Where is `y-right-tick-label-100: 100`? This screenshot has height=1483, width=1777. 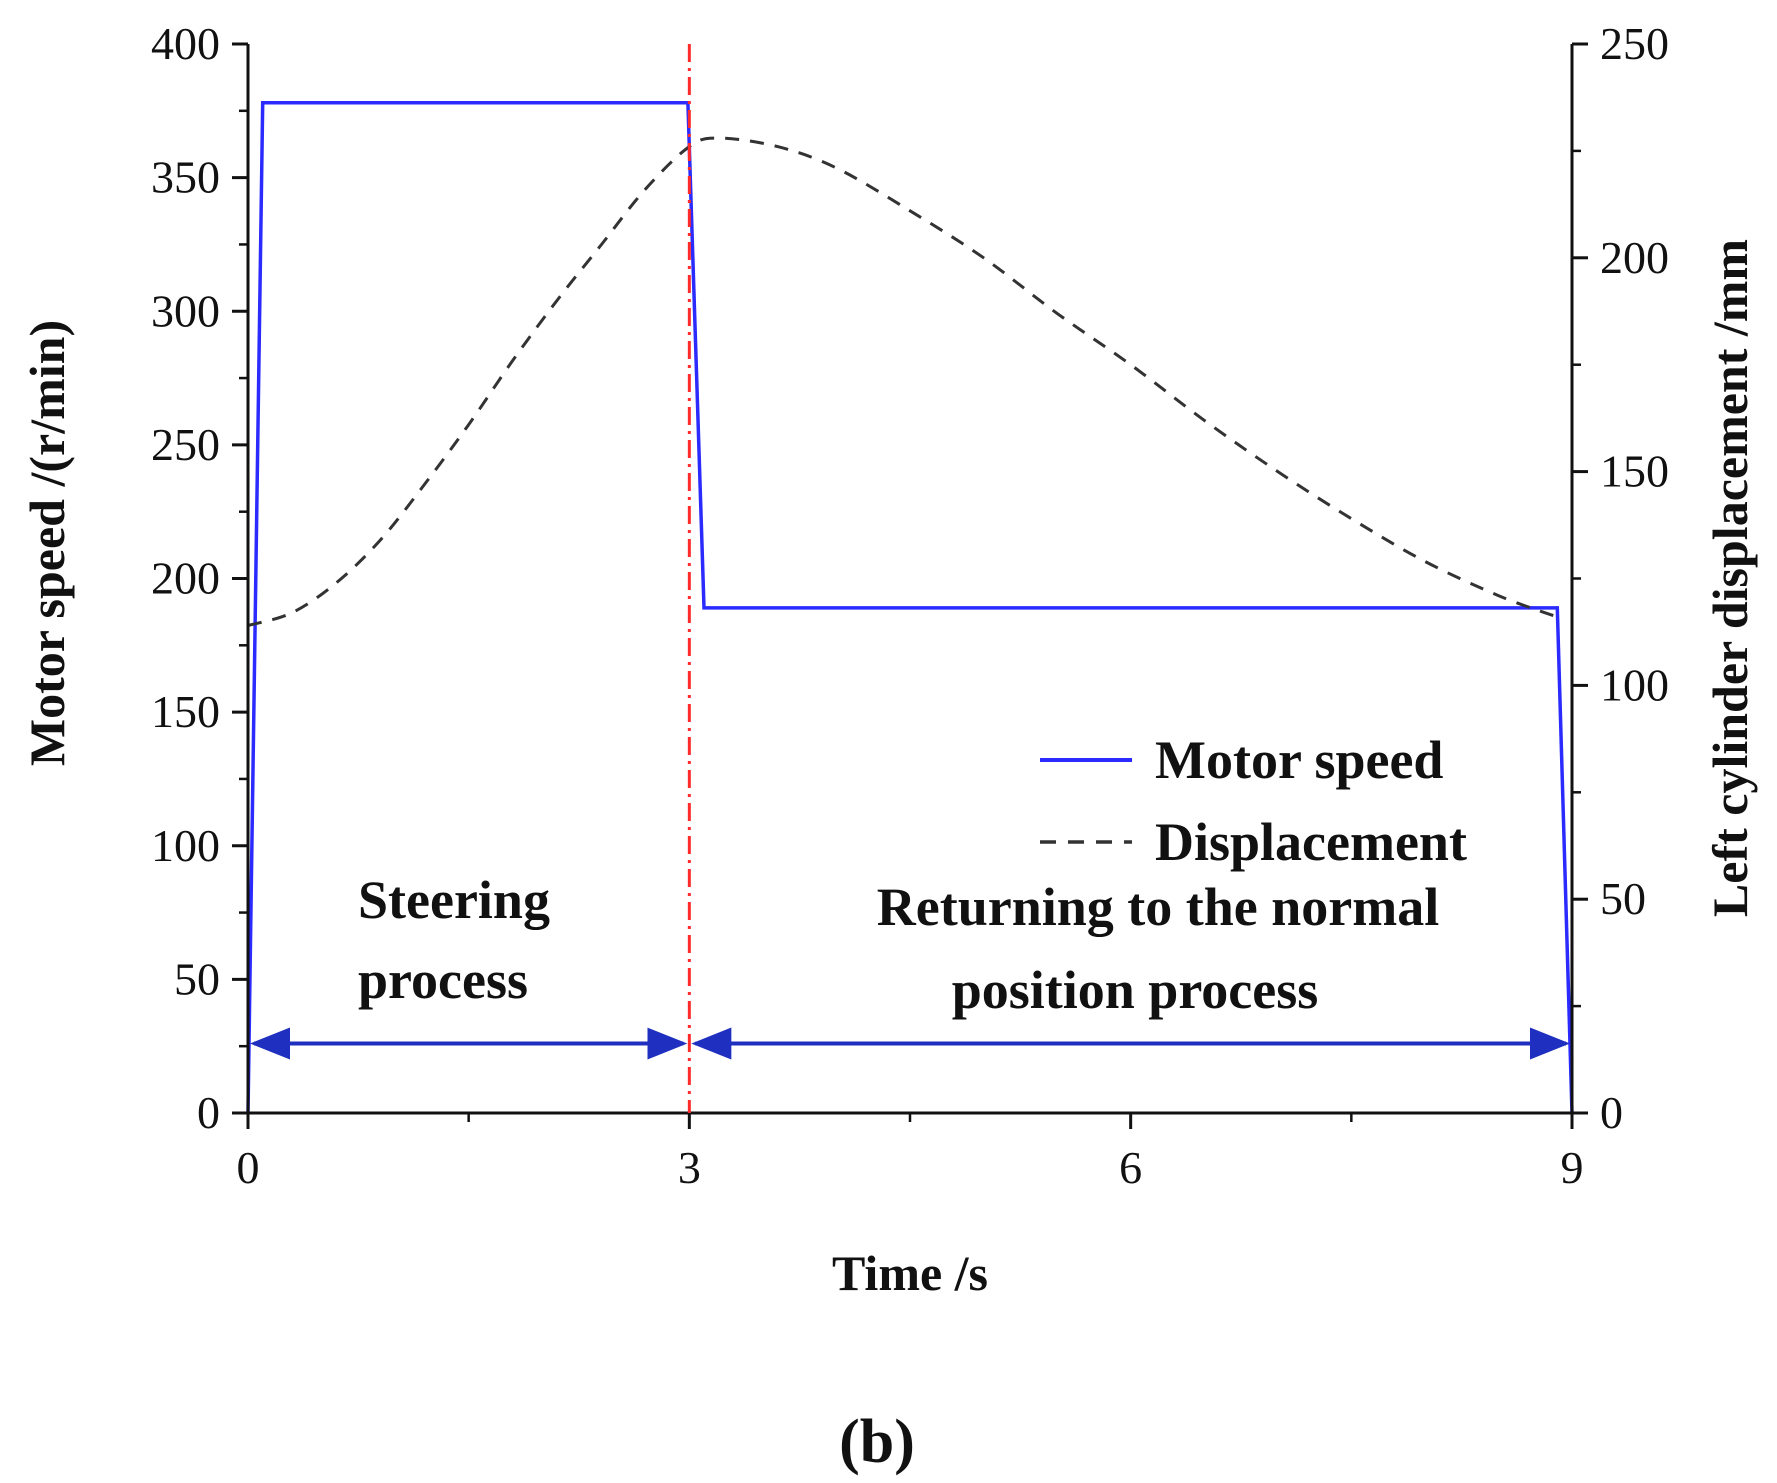 y-right-tick-label-100: 100 is located at coordinates (1634, 684).